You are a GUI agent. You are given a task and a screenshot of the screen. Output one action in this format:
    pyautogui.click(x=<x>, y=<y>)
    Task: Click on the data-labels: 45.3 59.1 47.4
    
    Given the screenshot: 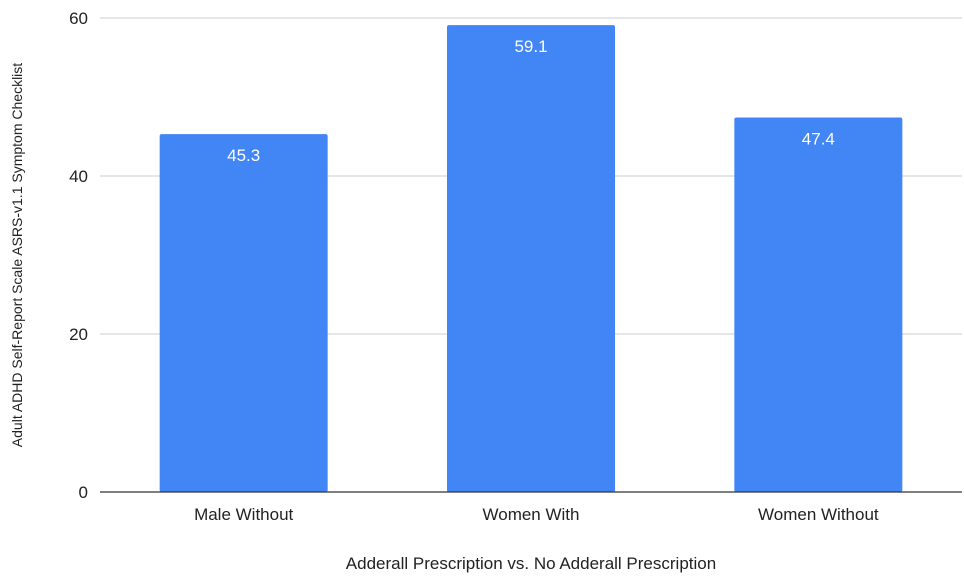 What is the action you would take?
    pyautogui.click(x=531, y=101)
    